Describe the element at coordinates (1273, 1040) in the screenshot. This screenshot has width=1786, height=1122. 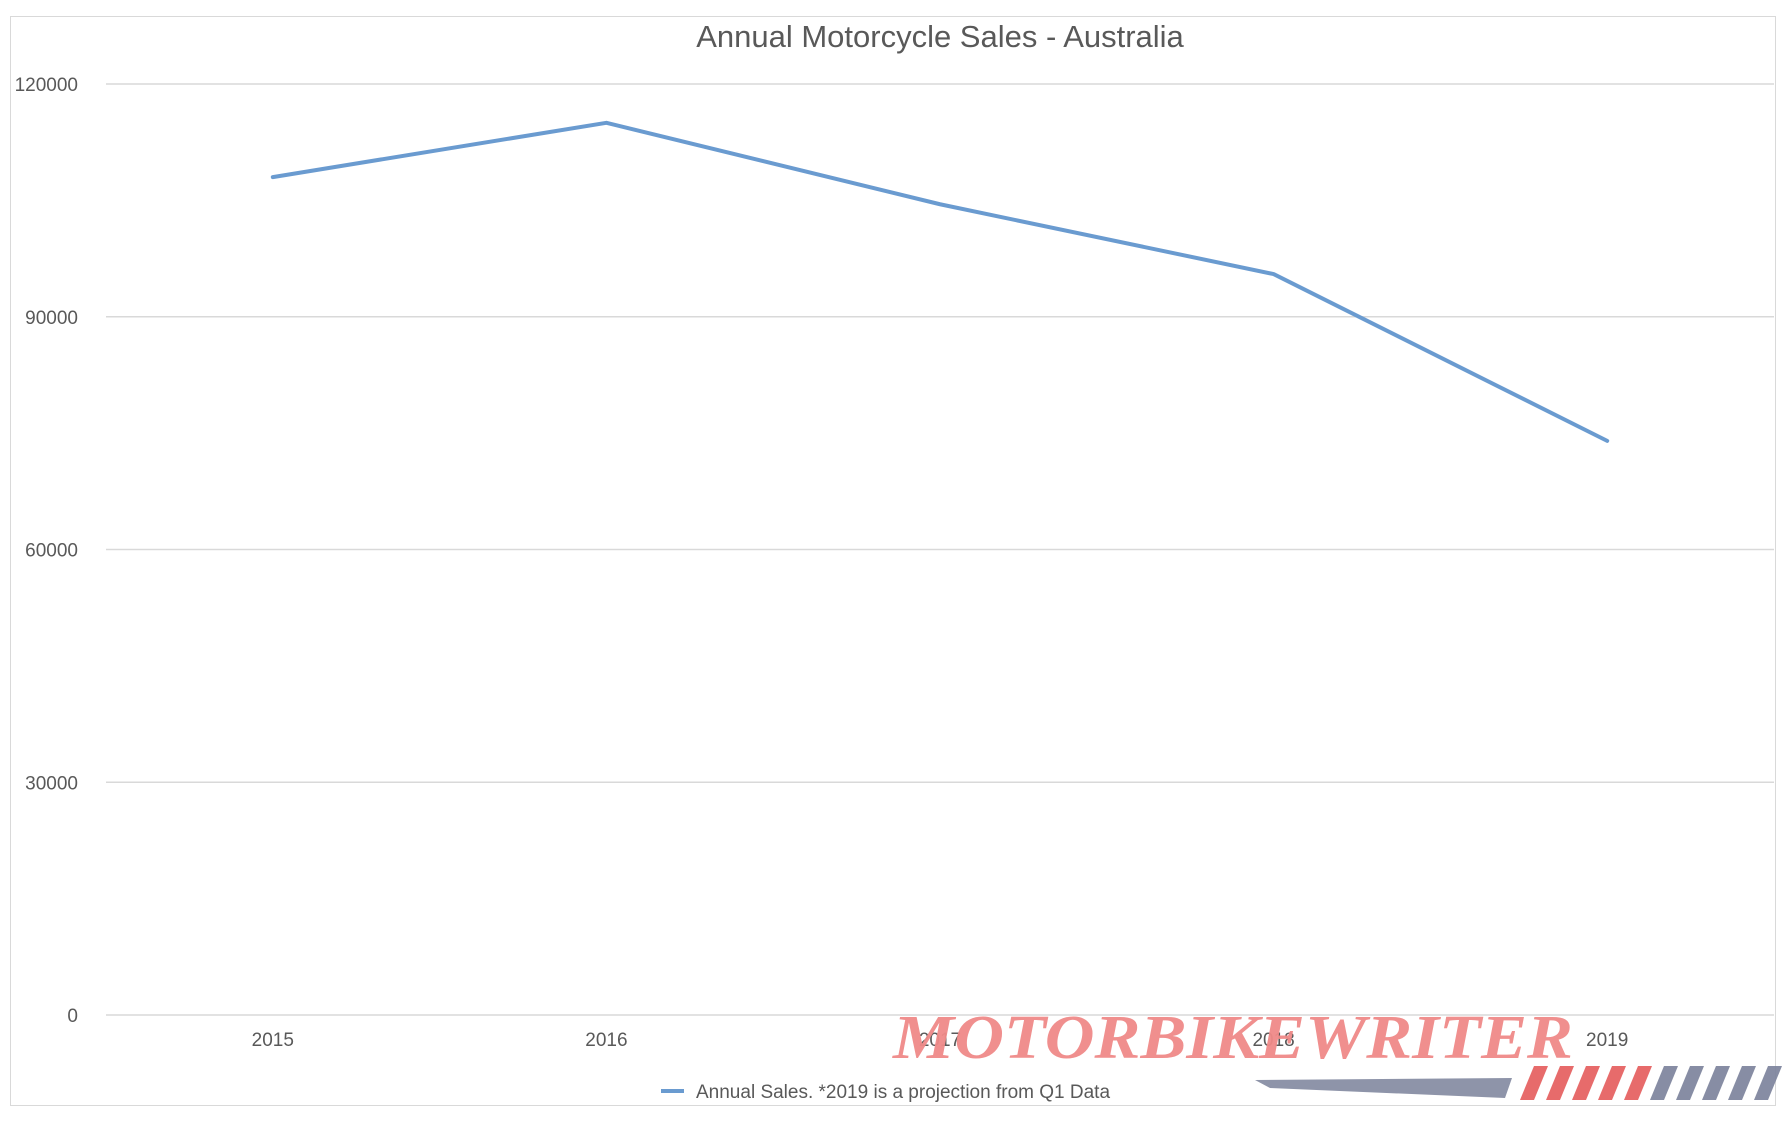
I see `x-tick-label: 2018` at that location.